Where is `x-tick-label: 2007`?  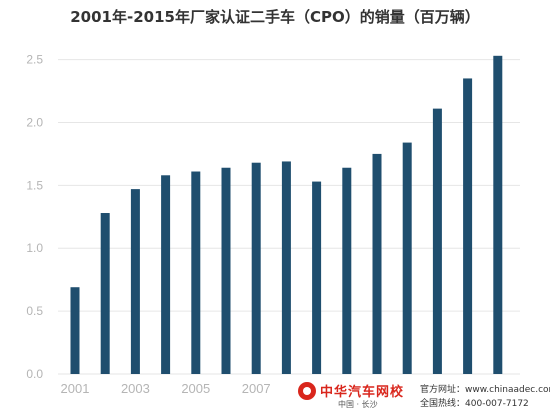
x-tick-label: 2007 is located at coordinates (256, 388).